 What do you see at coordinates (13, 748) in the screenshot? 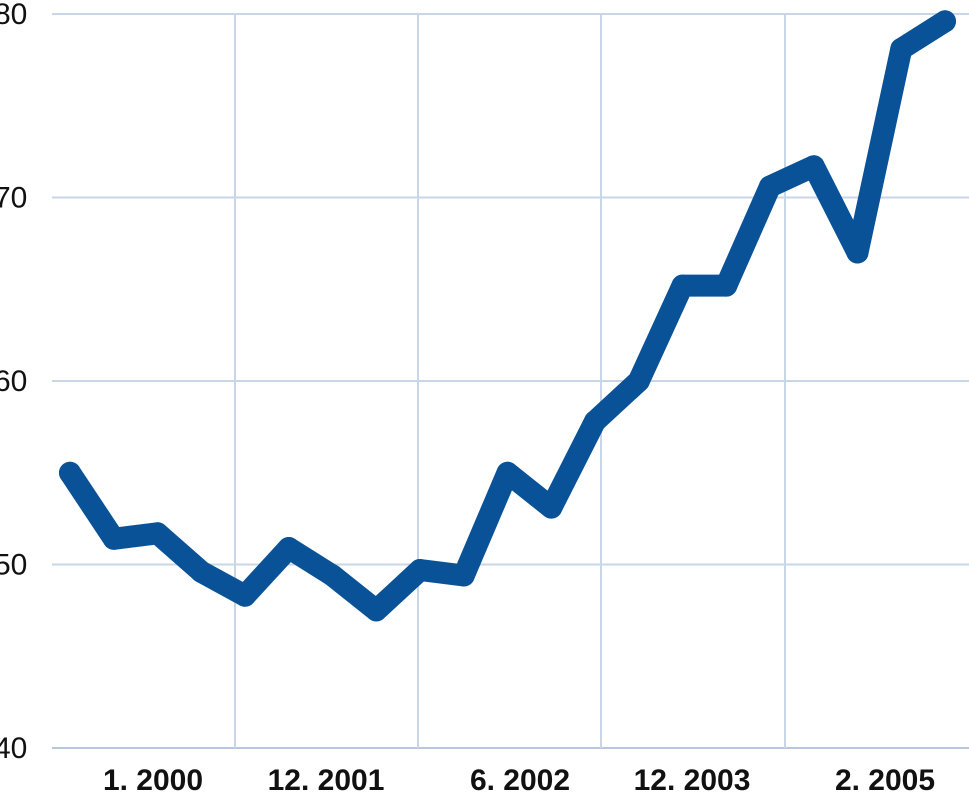
I see `y-tick-label: 40` at bounding box center [13, 748].